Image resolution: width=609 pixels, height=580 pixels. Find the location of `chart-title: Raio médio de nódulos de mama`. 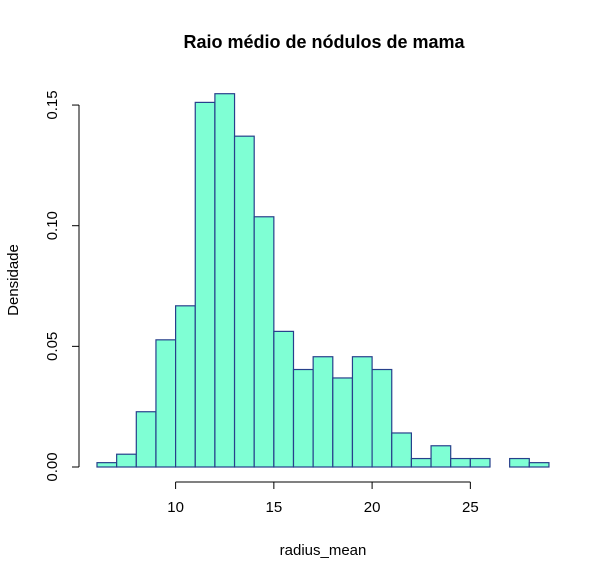

chart-title: Raio médio de nódulos de mama is located at coordinates (324, 42).